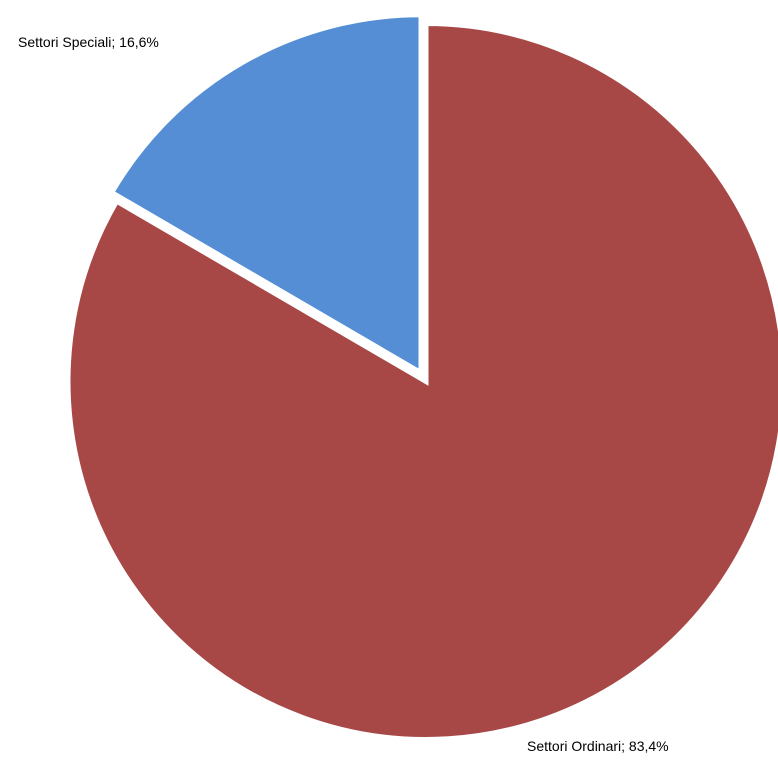  I want to click on slice-label-settori-speciali: Settori Speciali; 16,6%, so click(88, 42).